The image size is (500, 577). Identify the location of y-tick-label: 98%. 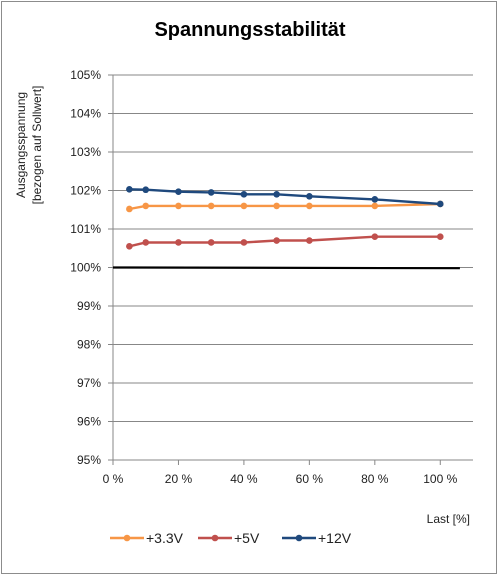
(89, 345).